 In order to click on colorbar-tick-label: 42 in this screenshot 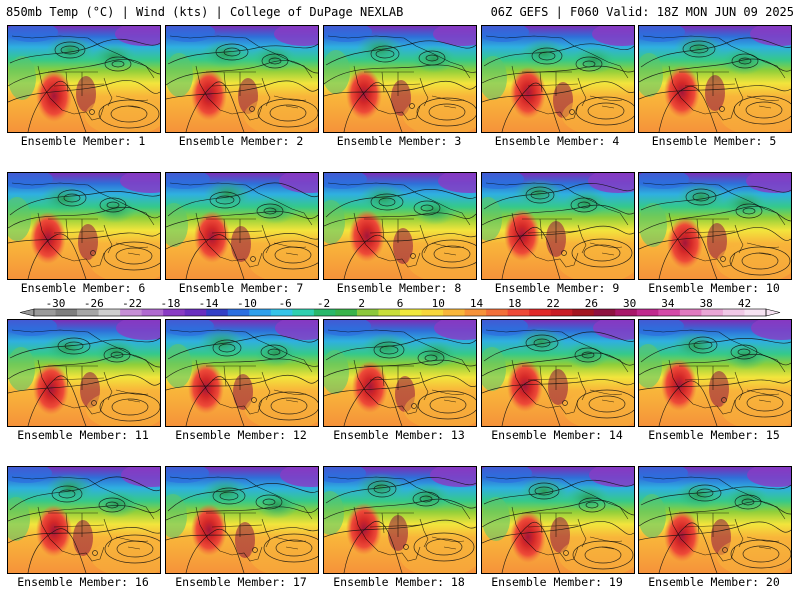, I will do `click(744, 303)`.